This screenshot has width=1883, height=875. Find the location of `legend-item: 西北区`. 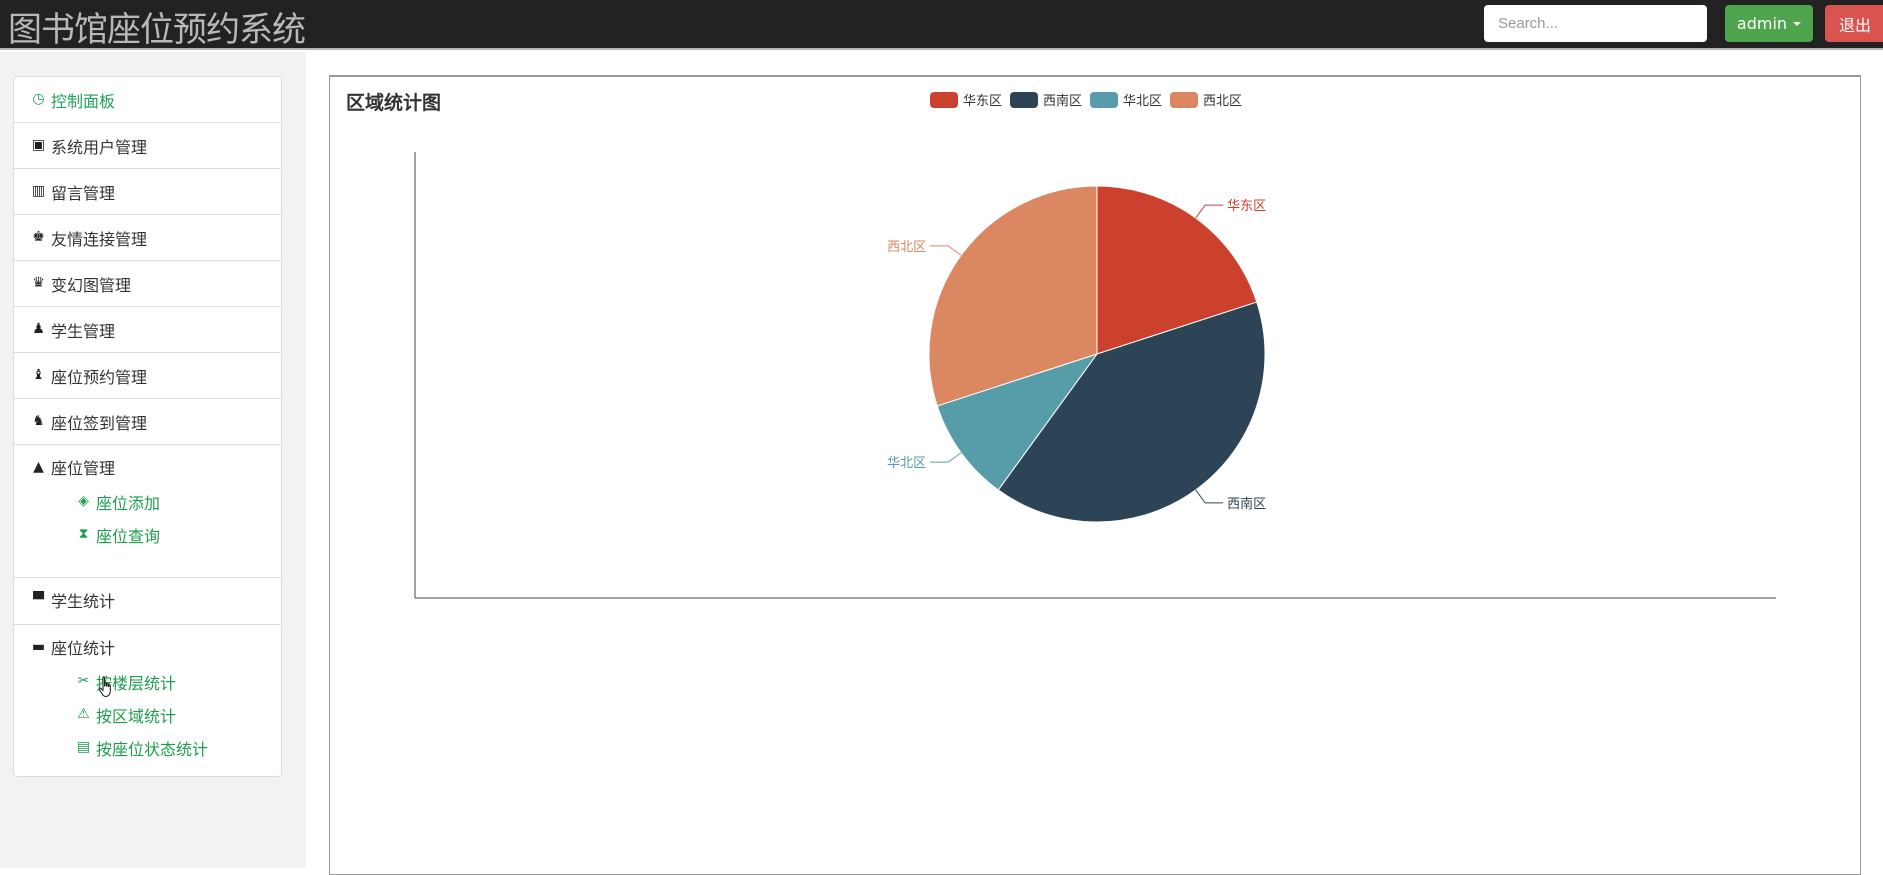

legend-item: 西北区 is located at coordinates (1206, 99).